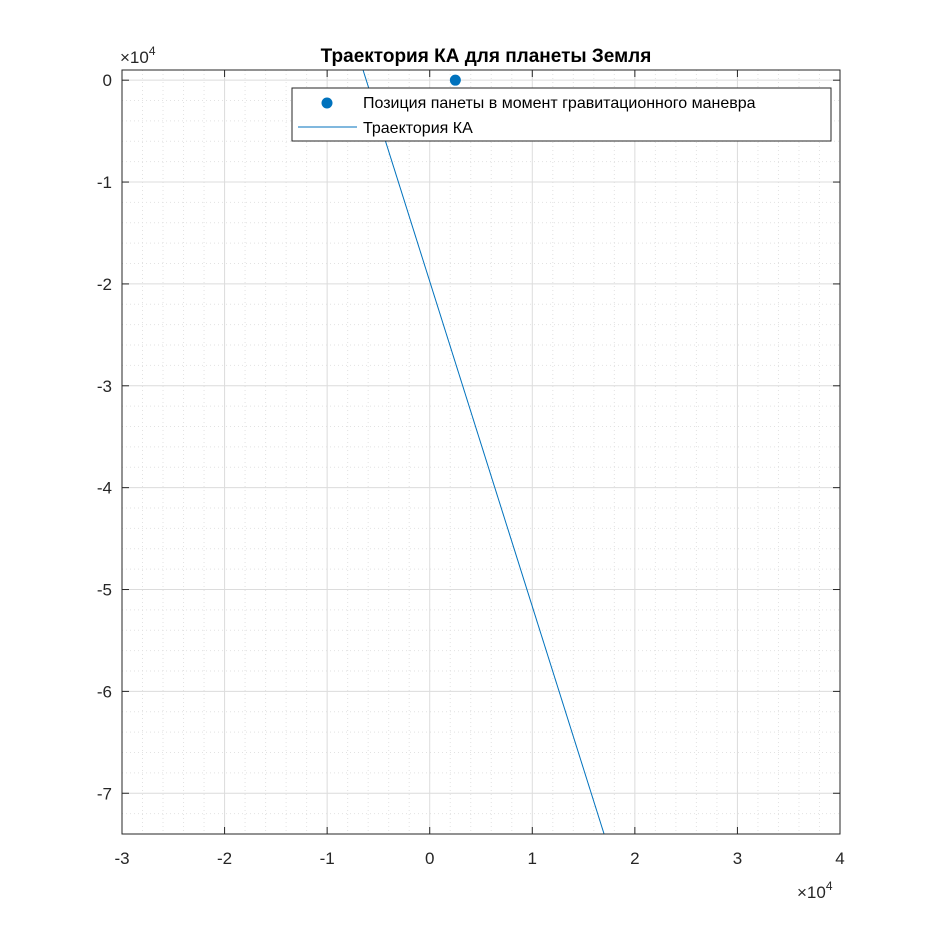 Image resolution: width=938 pixels, height=938 pixels. What do you see at coordinates (737, 858) in the screenshot?
I see `x-tick-label: 3` at bounding box center [737, 858].